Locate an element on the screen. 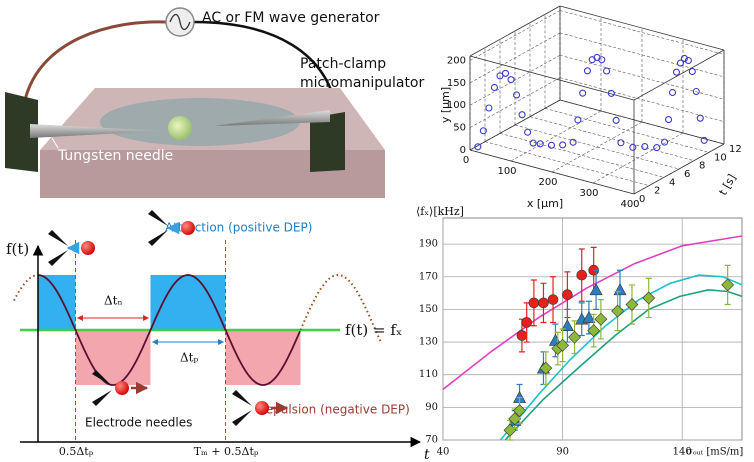  x-tick-label: 90 is located at coordinates (562, 452).